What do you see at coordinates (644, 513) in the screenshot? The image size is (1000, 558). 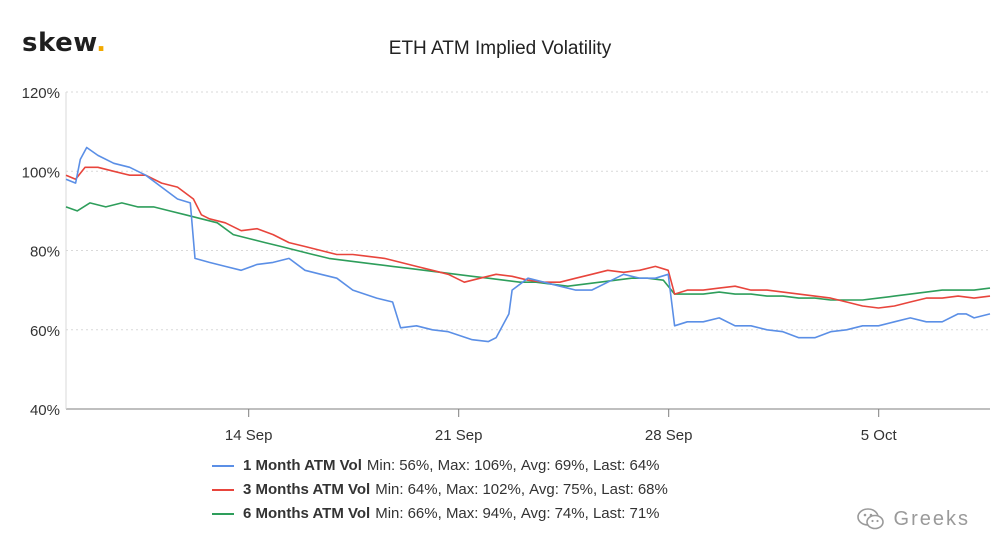 I see `stat-last: 71%` at bounding box center [644, 513].